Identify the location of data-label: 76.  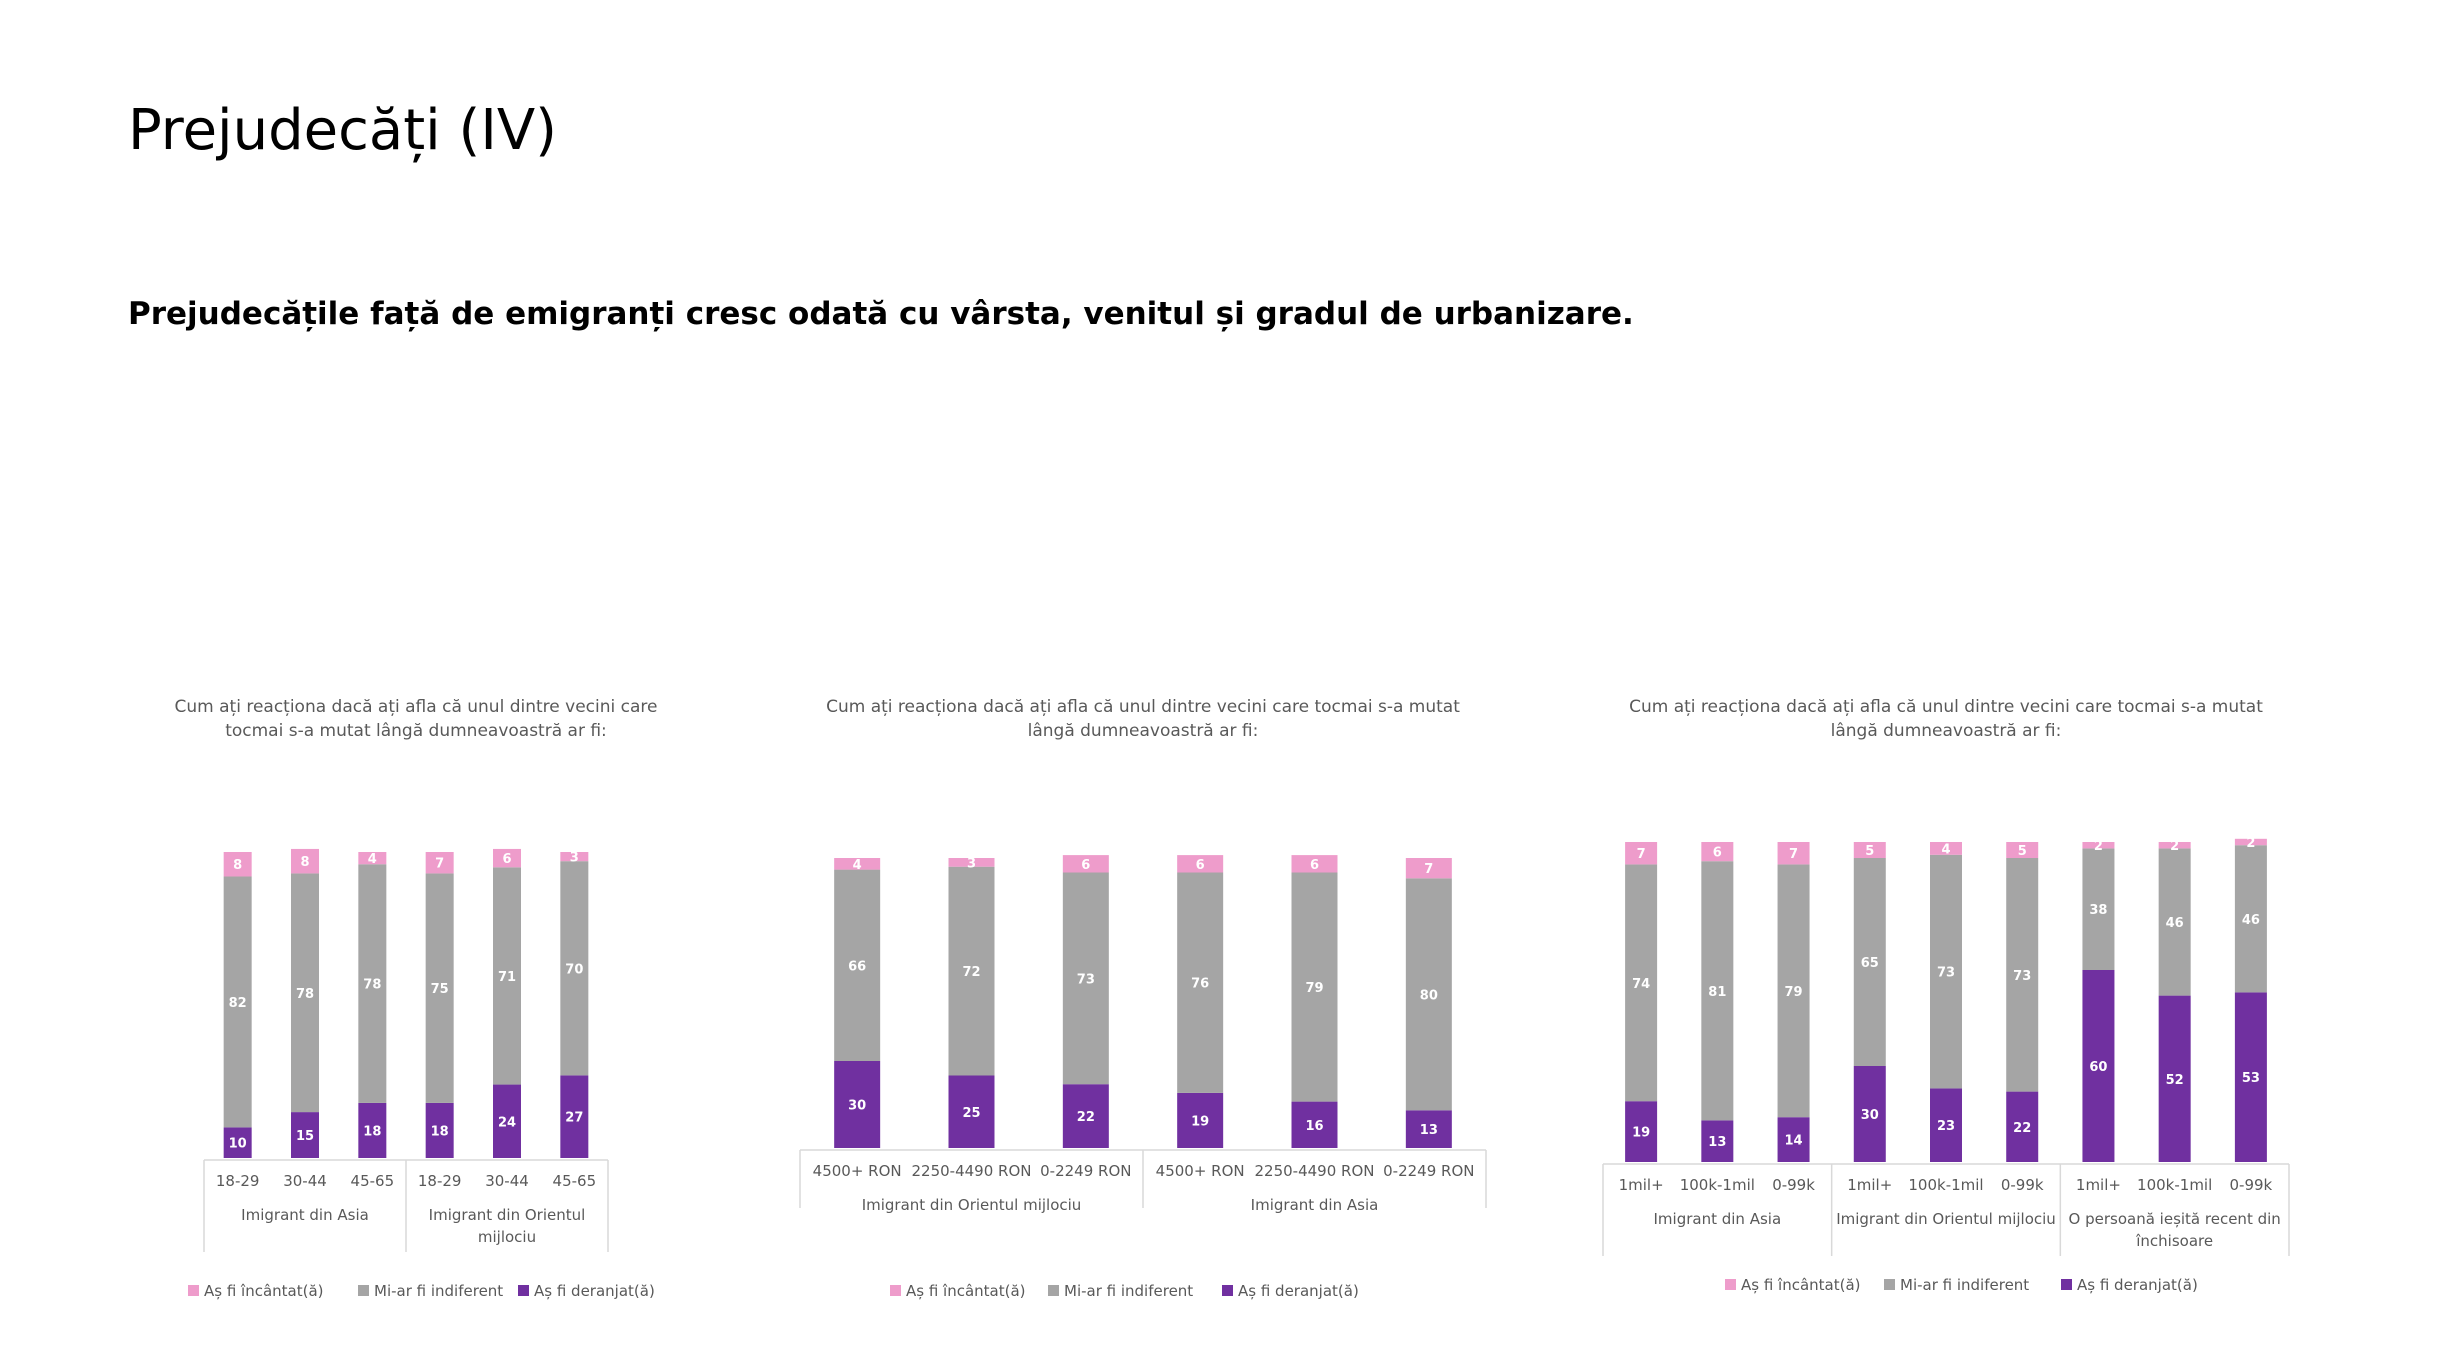
(1200, 984).